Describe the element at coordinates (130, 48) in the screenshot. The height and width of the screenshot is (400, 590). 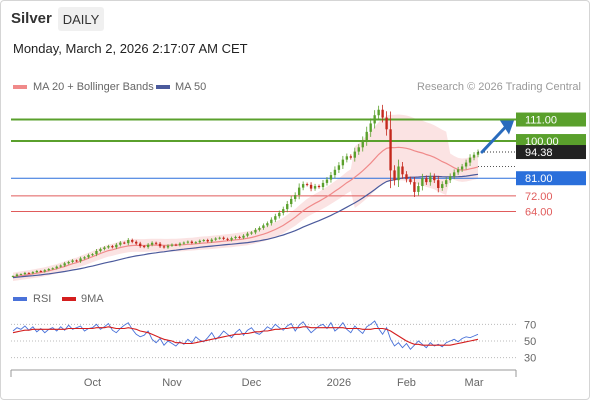
I see `timestamp-text: Monday, March 2, 2026 2:17:07 AM CET` at that location.